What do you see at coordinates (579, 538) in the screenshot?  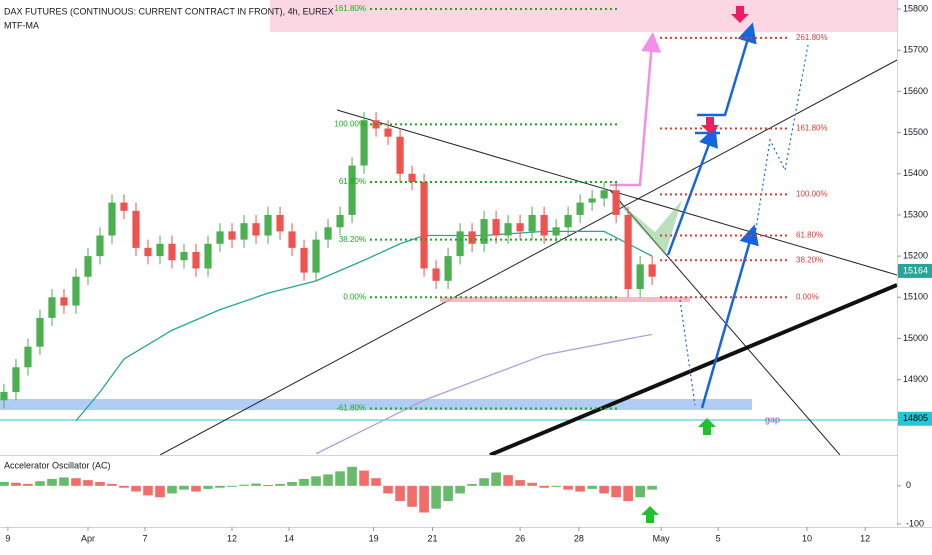 I see `x-tick-label: 28` at bounding box center [579, 538].